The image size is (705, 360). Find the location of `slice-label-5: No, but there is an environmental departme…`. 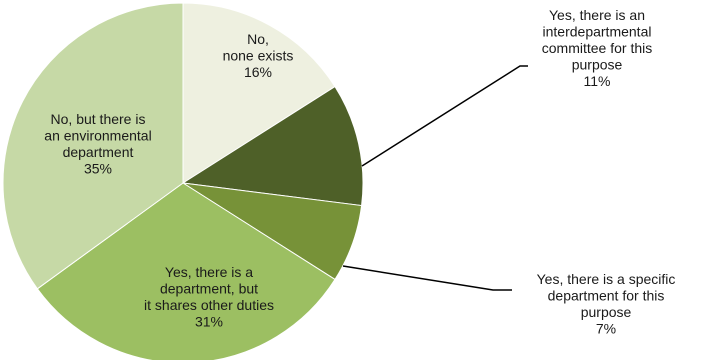

slice-label-5: No, but there is an environmental departme… is located at coordinates (97, 144).